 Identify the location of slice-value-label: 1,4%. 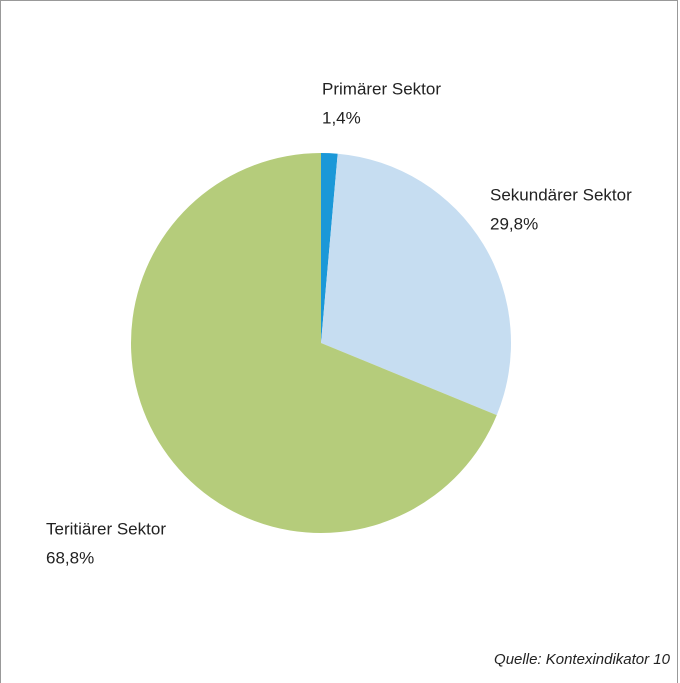
(341, 117).